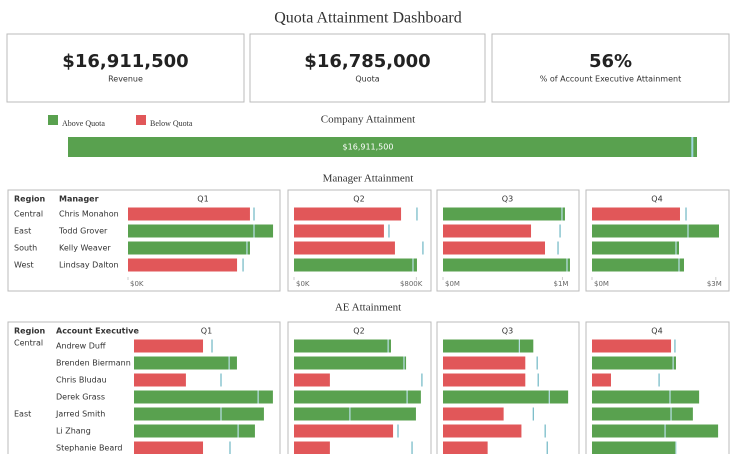  Describe the element at coordinates (73, 431) in the screenshot. I see `row-label: Li Zhang` at that location.